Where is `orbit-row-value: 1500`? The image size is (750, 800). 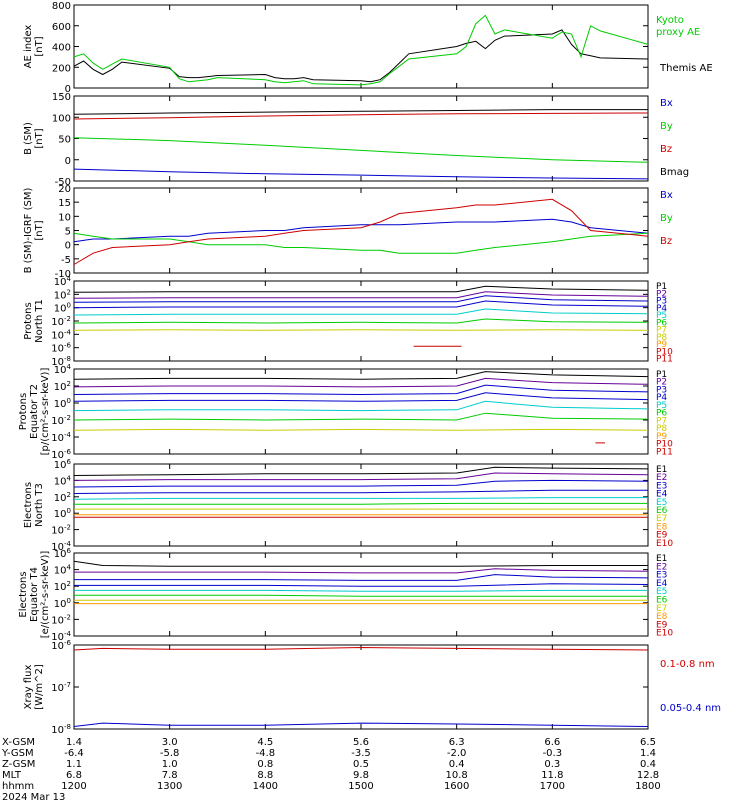
orbit-row-value: 1500 is located at coordinates (360, 786).